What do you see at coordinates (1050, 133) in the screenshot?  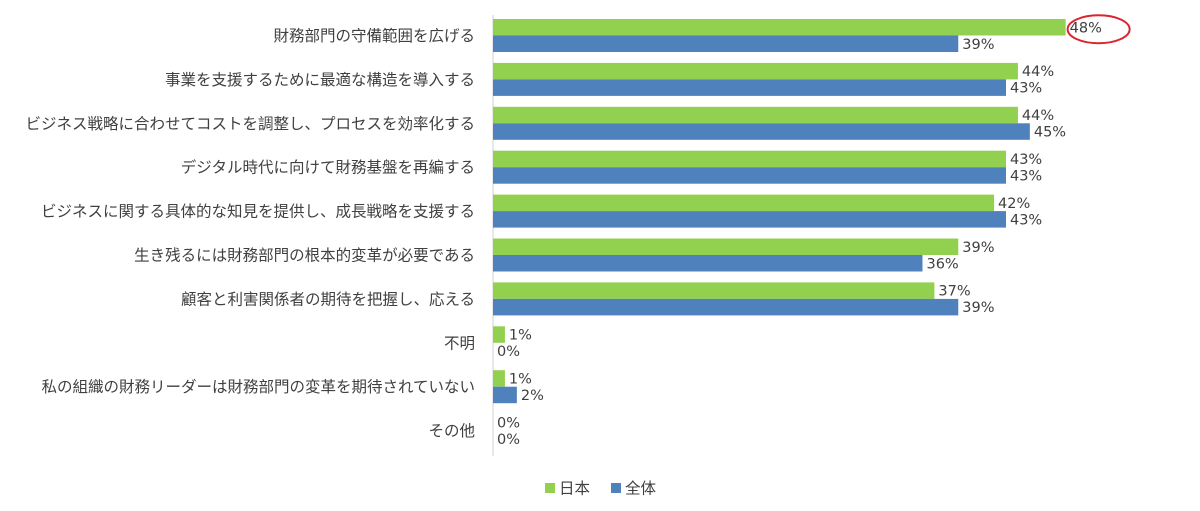 I see `data-label: 45%` at bounding box center [1050, 133].